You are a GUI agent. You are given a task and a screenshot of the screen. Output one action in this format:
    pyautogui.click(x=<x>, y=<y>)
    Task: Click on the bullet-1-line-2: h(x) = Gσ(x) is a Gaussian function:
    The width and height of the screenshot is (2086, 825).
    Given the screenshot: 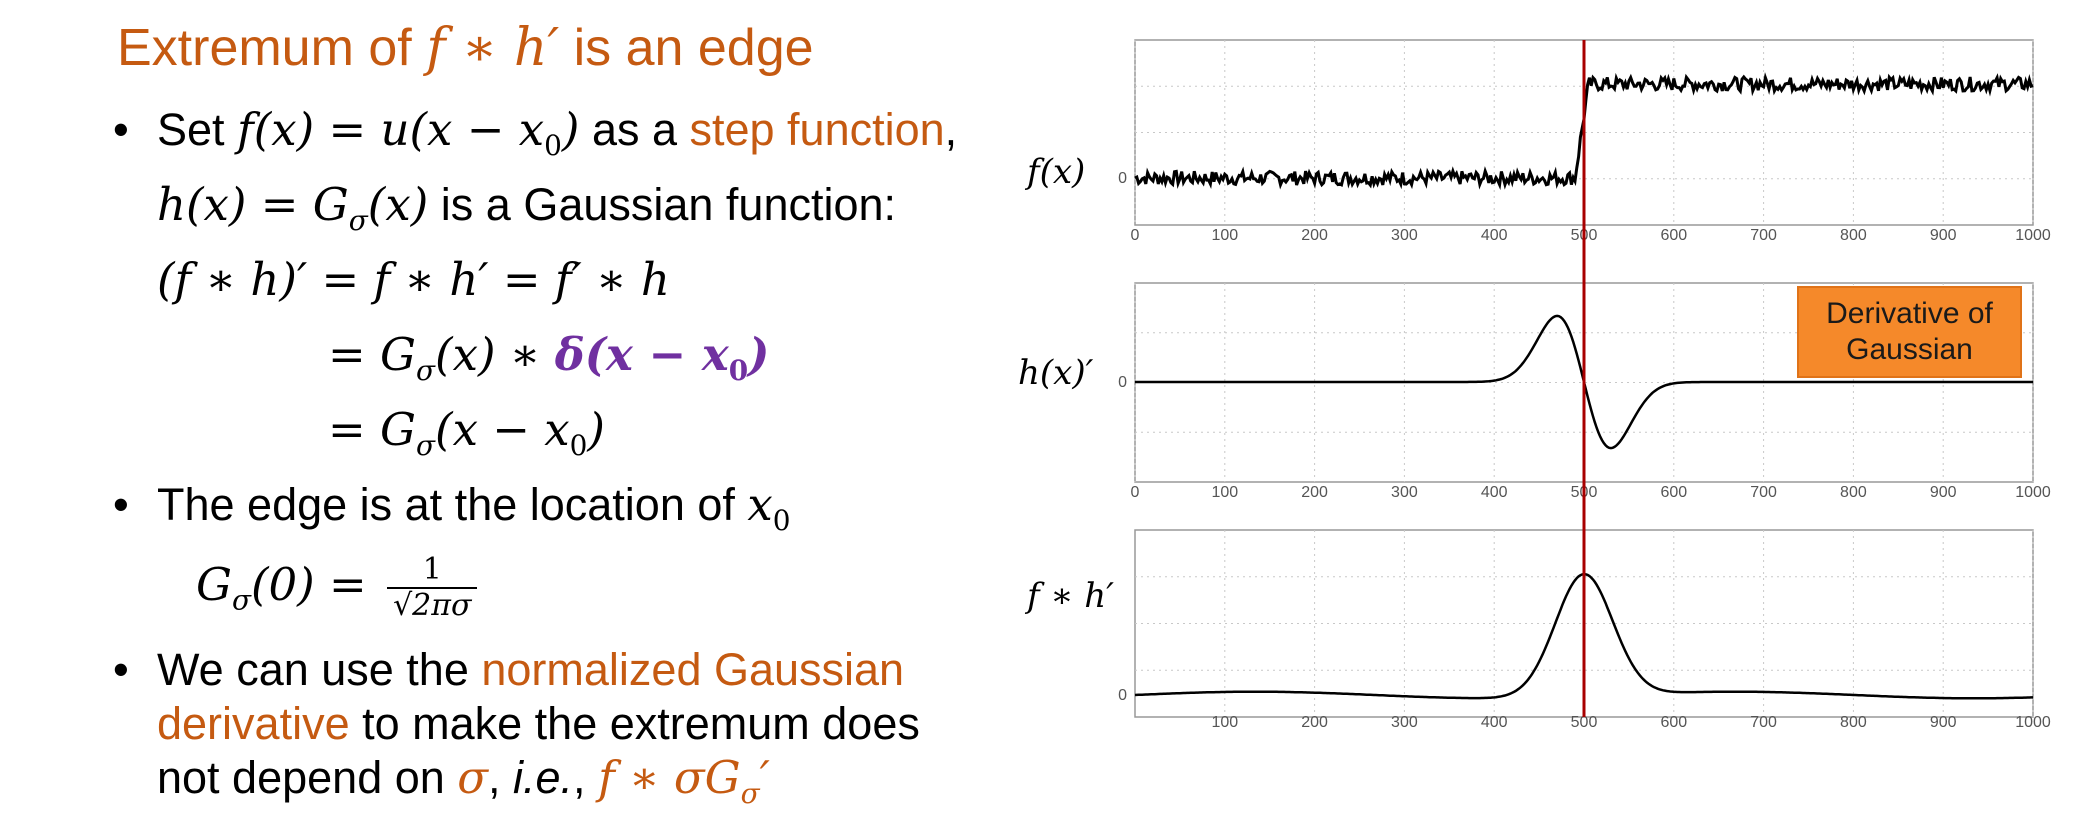 What is the action you would take?
    pyautogui.click(x=526, y=213)
    